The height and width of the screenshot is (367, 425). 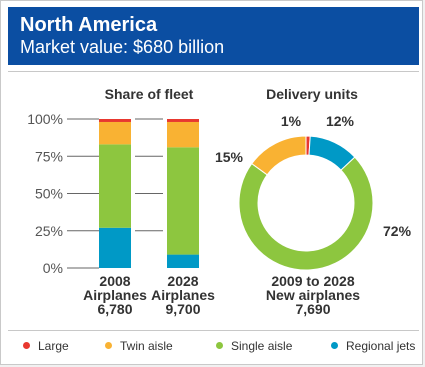 What do you see at coordinates (312, 94) in the screenshot?
I see `delivery-chart-title: Delivery units` at bounding box center [312, 94].